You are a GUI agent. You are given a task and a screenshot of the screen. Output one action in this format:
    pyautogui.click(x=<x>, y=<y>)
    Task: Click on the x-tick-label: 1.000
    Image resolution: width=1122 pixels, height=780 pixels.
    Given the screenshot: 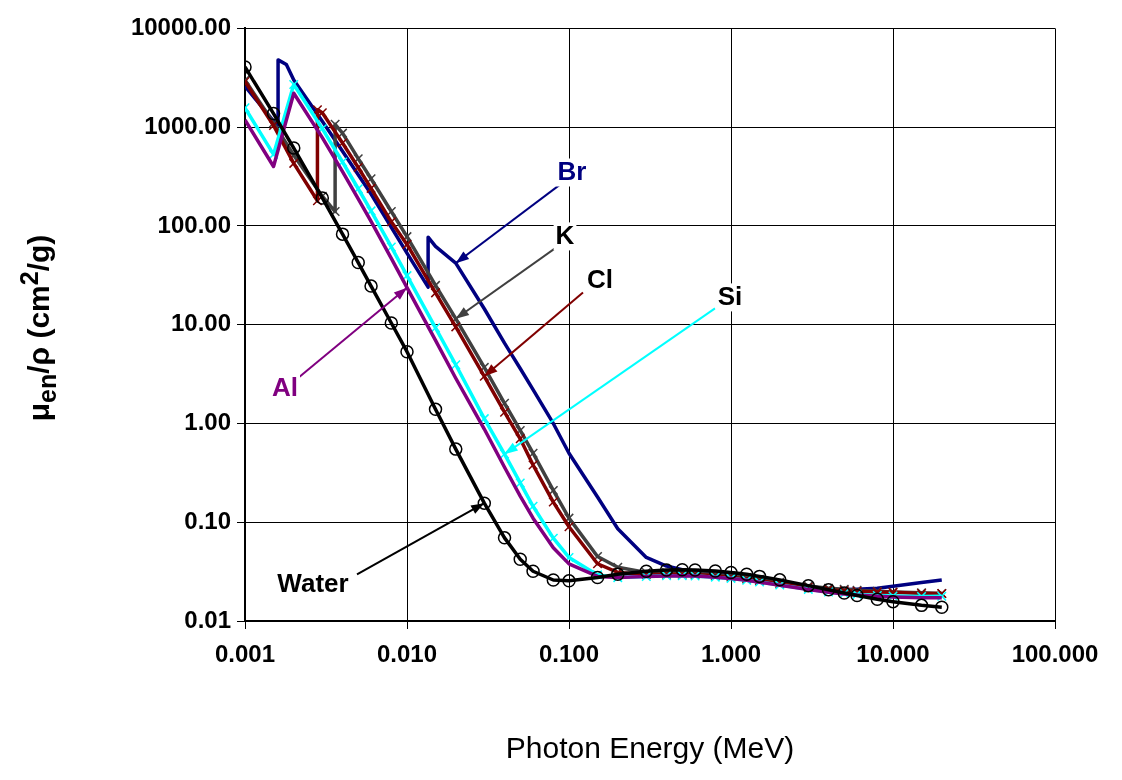 What is the action you would take?
    pyautogui.click(x=731, y=654)
    